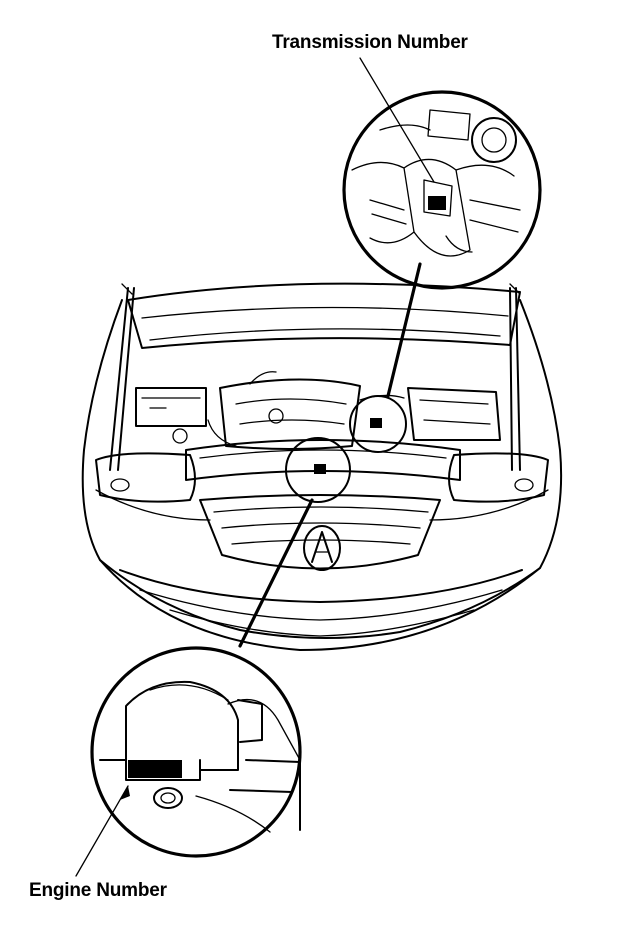 This screenshot has width=624, height=930. What do you see at coordinates (196, 752) in the screenshot?
I see `engine-zoom-view` at bounding box center [196, 752].